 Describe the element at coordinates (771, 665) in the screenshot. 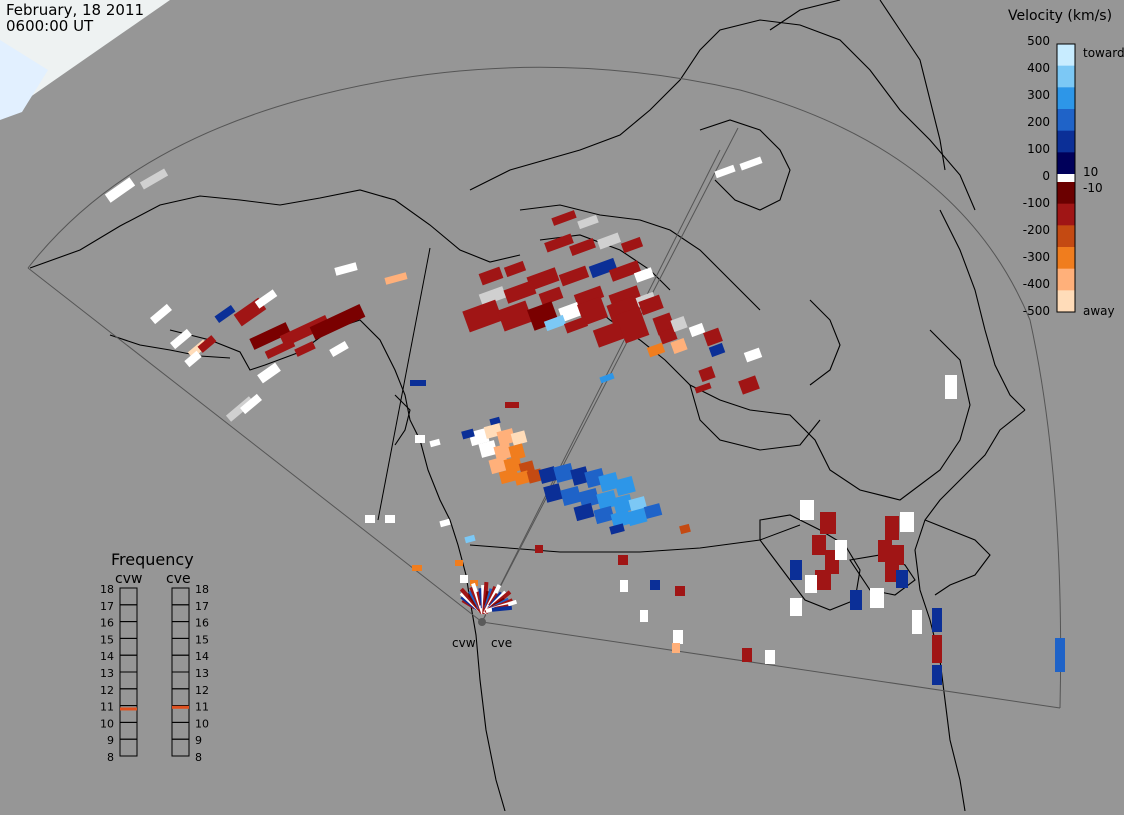

I see `fov-right-edge` at that location.